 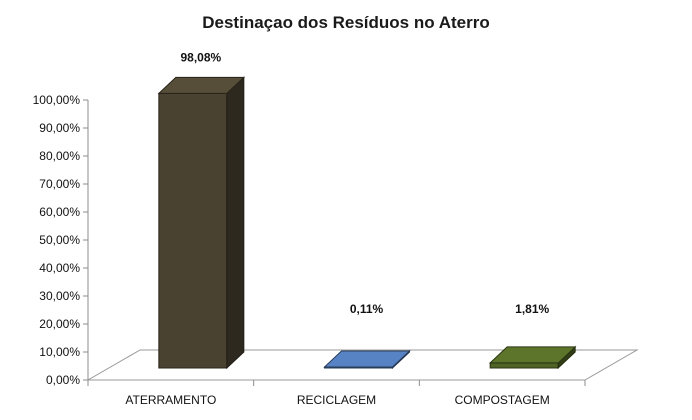 I want to click on x-category-label: ATERRAMENTO, so click(x=170, y=400).